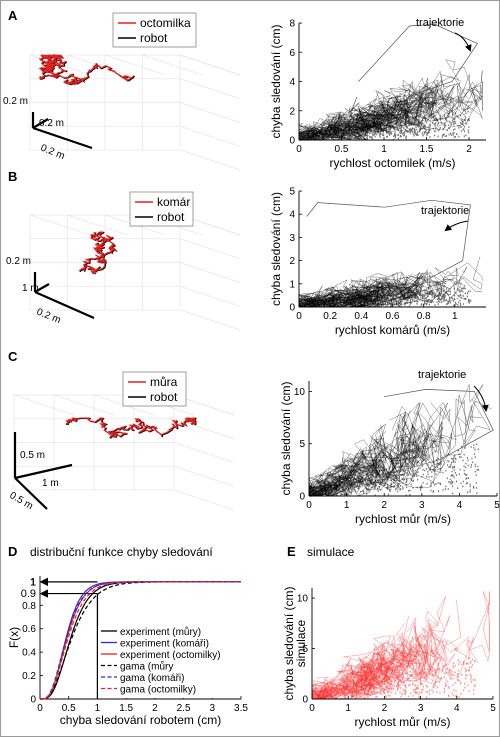  Describe the element at coordinates (164, 382) in the screenshot. I see `legend-c-fly: můra` at that location.